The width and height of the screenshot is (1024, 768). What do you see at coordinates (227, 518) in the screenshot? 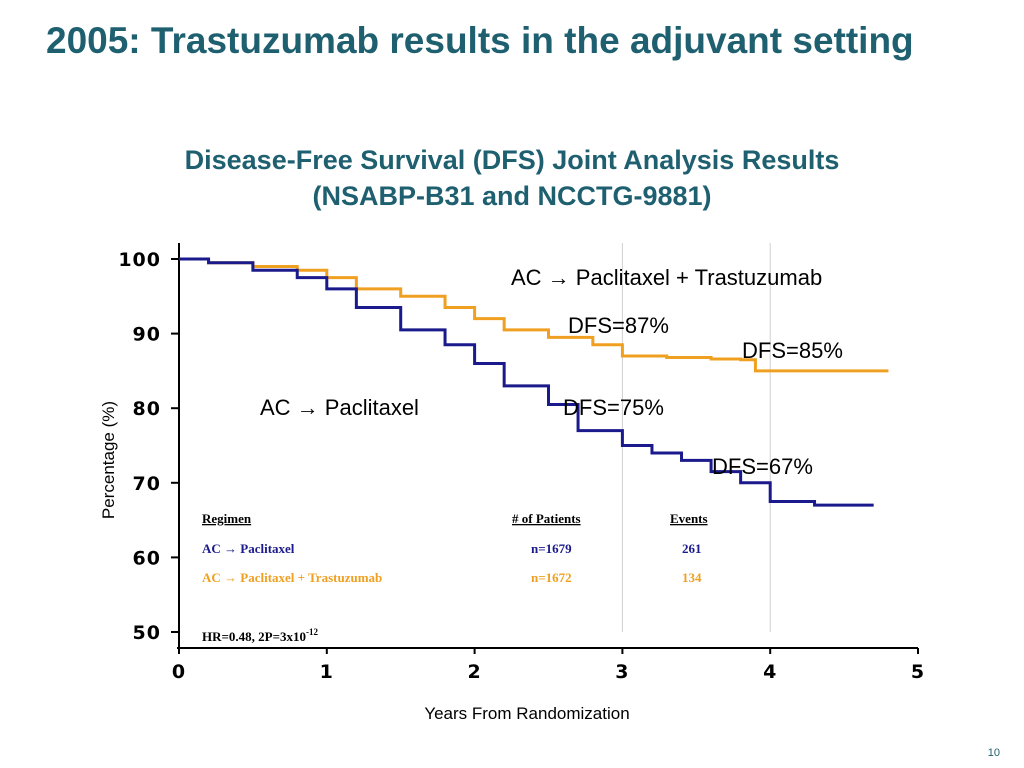
I see `table-header-regimen: Regimen` at bounding box center [227, 518].